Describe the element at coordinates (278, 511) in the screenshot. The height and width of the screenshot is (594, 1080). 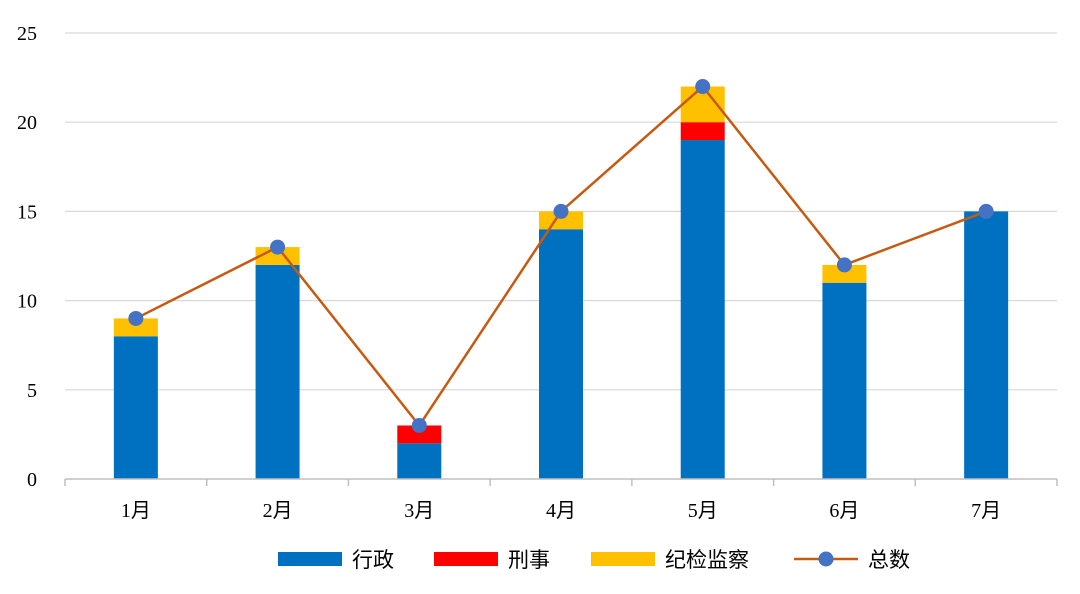
I see `x-tick-label: 2月` at that location.